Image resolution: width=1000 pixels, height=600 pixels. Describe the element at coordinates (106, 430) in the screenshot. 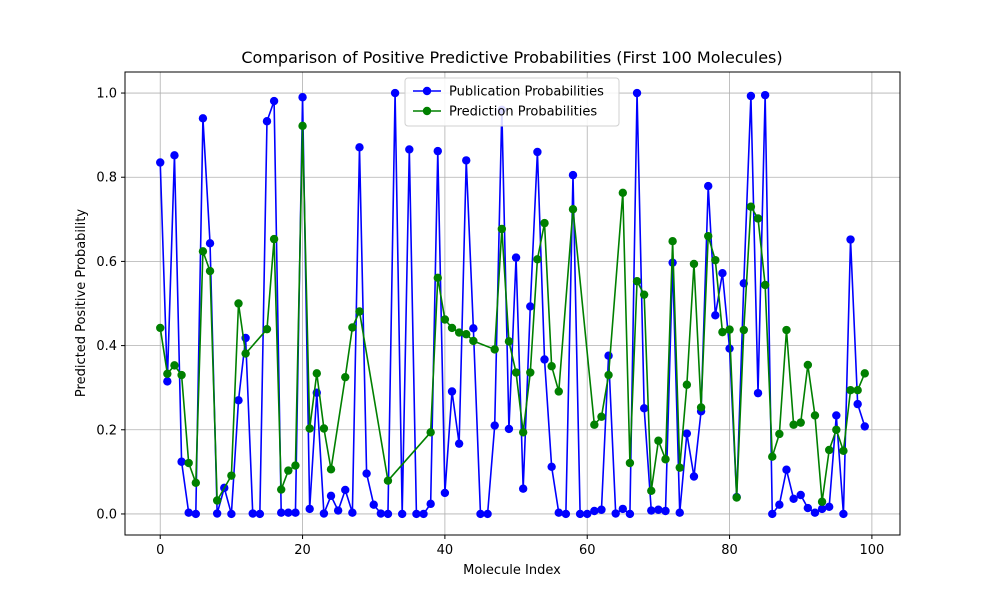

I see `y-tick-label: 0.2` at that location.